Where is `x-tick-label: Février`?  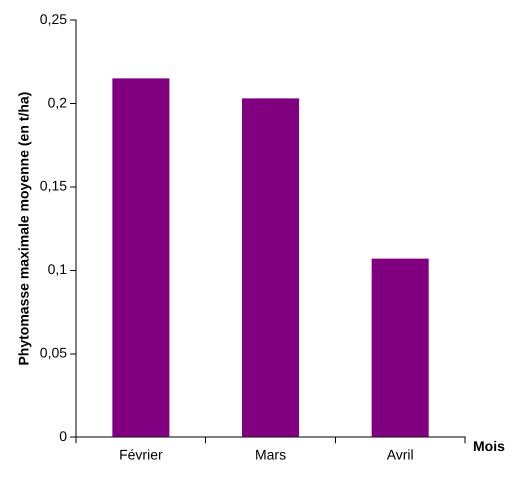 x-tick-label: Février is located at coordinates (141, 454).